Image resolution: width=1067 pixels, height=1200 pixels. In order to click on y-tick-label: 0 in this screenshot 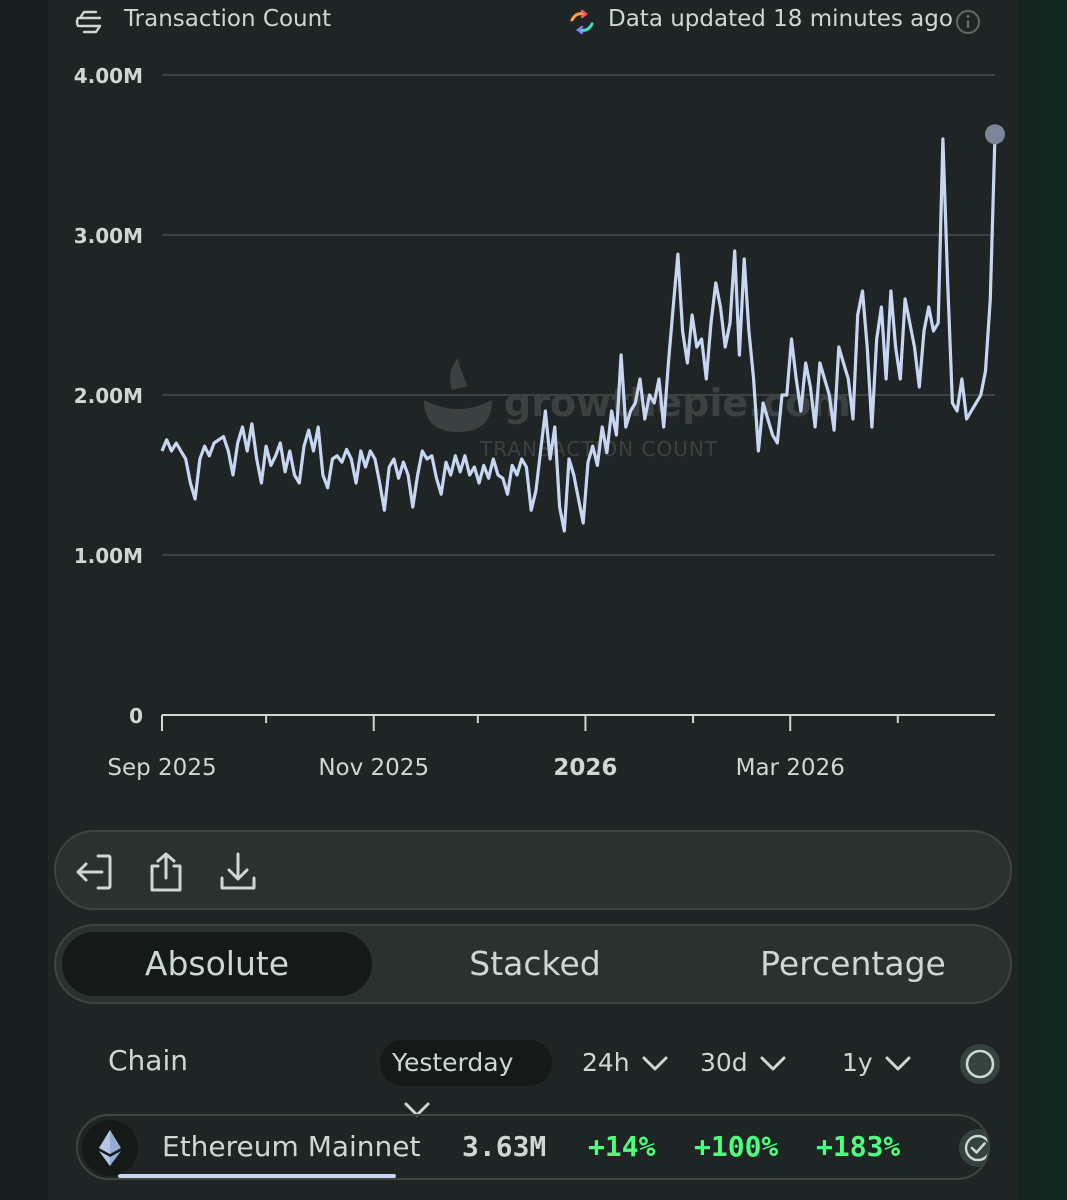, I will do `click(136, 716)`.